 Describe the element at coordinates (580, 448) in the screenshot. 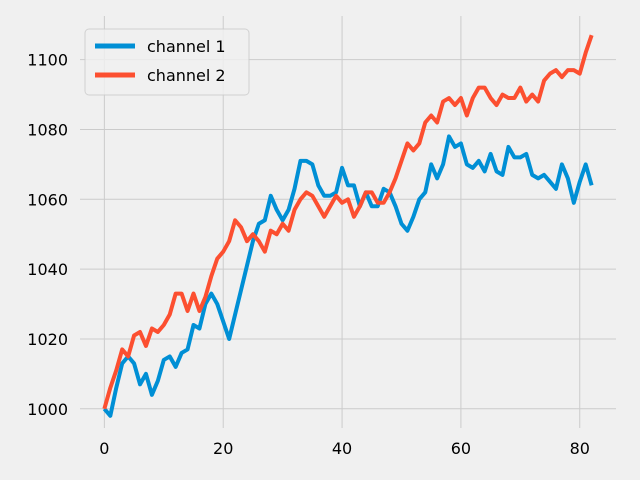

I see `x-tick-label: 80` at that location.